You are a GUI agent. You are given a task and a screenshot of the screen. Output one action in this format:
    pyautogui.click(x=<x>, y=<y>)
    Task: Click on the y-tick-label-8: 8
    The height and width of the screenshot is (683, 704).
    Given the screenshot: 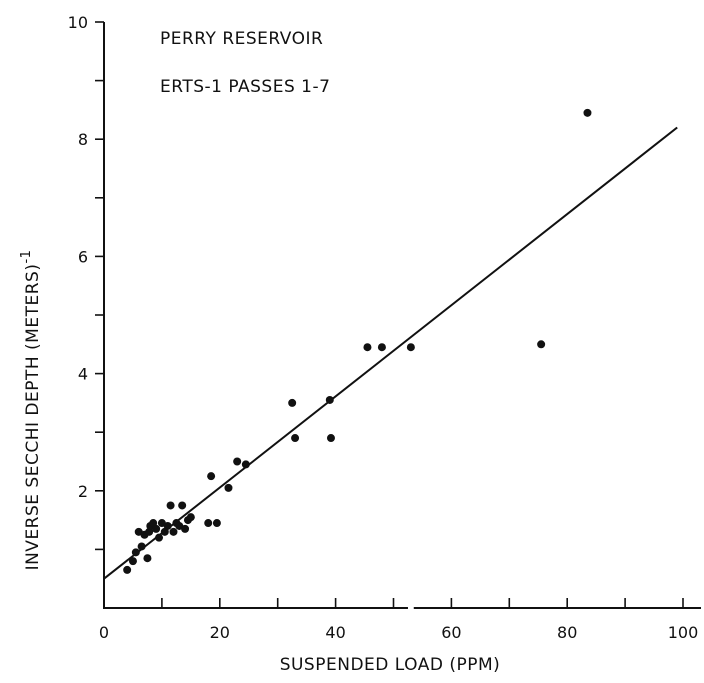 What is the action you would take?
    pyautogui.click(x=83, y=139)
    